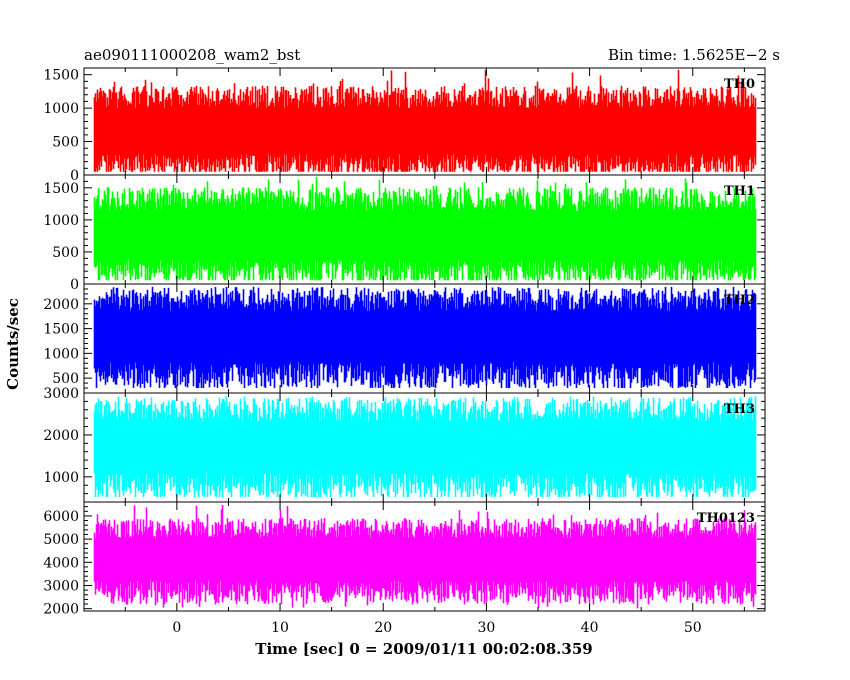 Image resolution: width=850 pixels, height=680 pixels. I want to click on panel-th0: 0 500 1000 1500 TH0, so click(404, 125).